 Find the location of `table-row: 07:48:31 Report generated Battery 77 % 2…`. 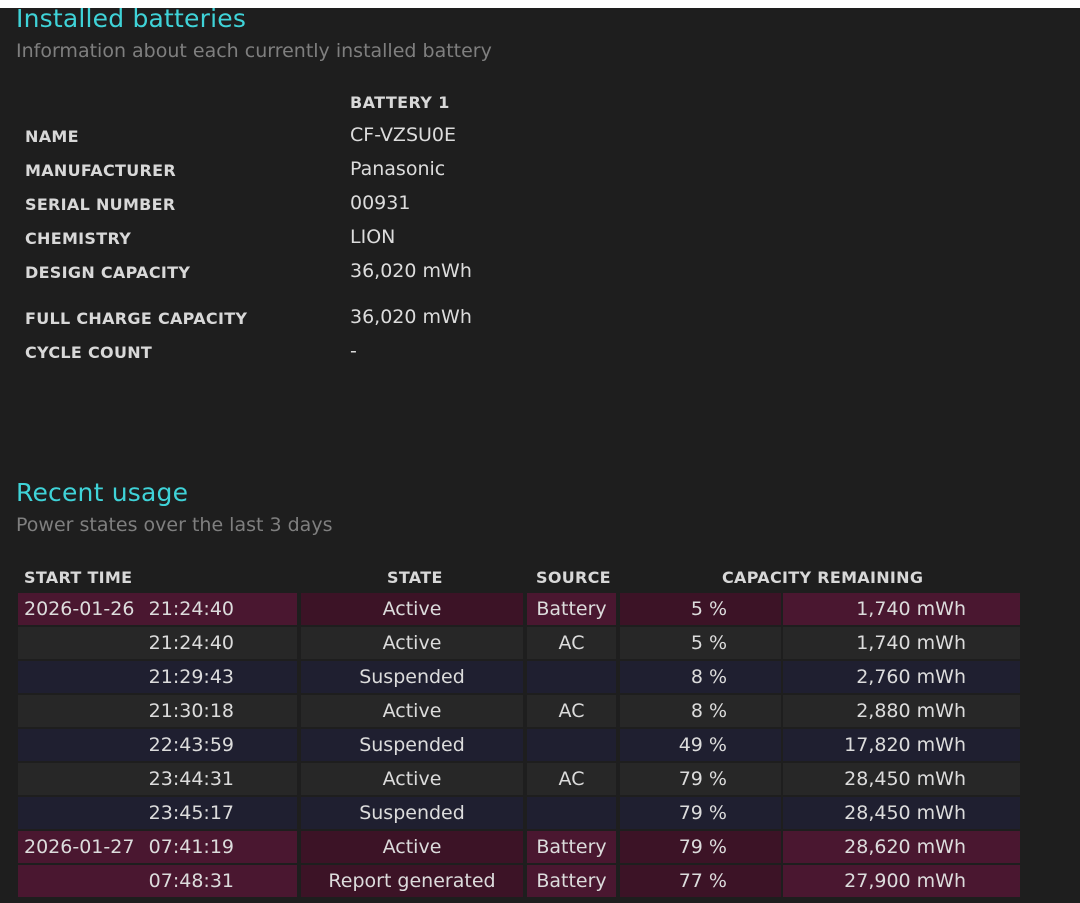

table-row: 07:48:31 Report generated Battery 77 % 2… is located at coordinates (519, 881).